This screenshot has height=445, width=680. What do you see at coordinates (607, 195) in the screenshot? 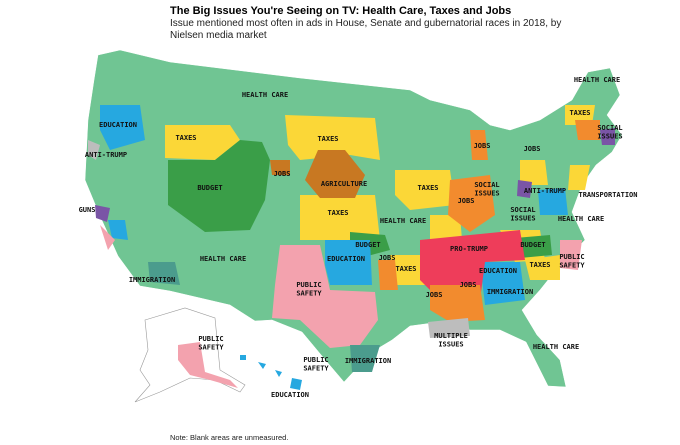
I see `region-label: TRANSPORTATION` at bounding box center [607, 195].